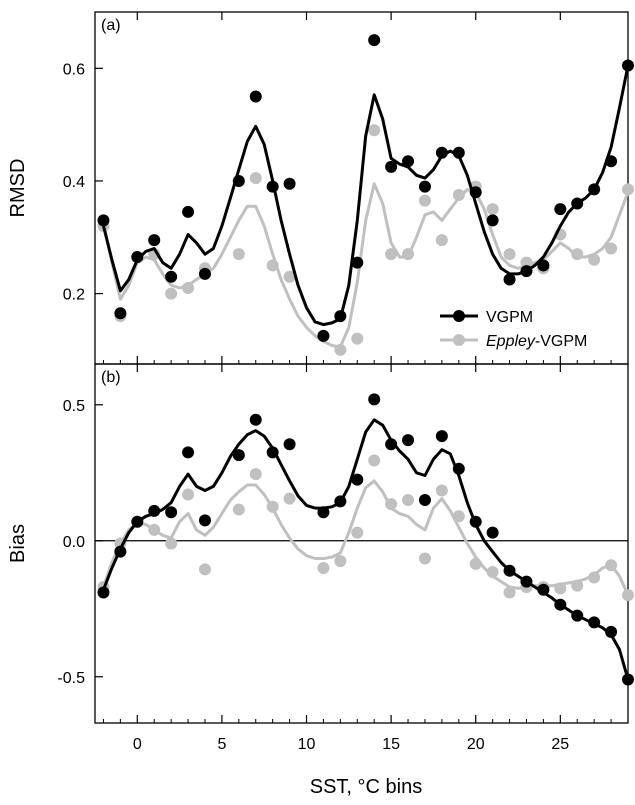  What do you see at coordinates (111, 377) in the screenshot?
I see `panel-label: (b)` at bounding box center [111, 377].